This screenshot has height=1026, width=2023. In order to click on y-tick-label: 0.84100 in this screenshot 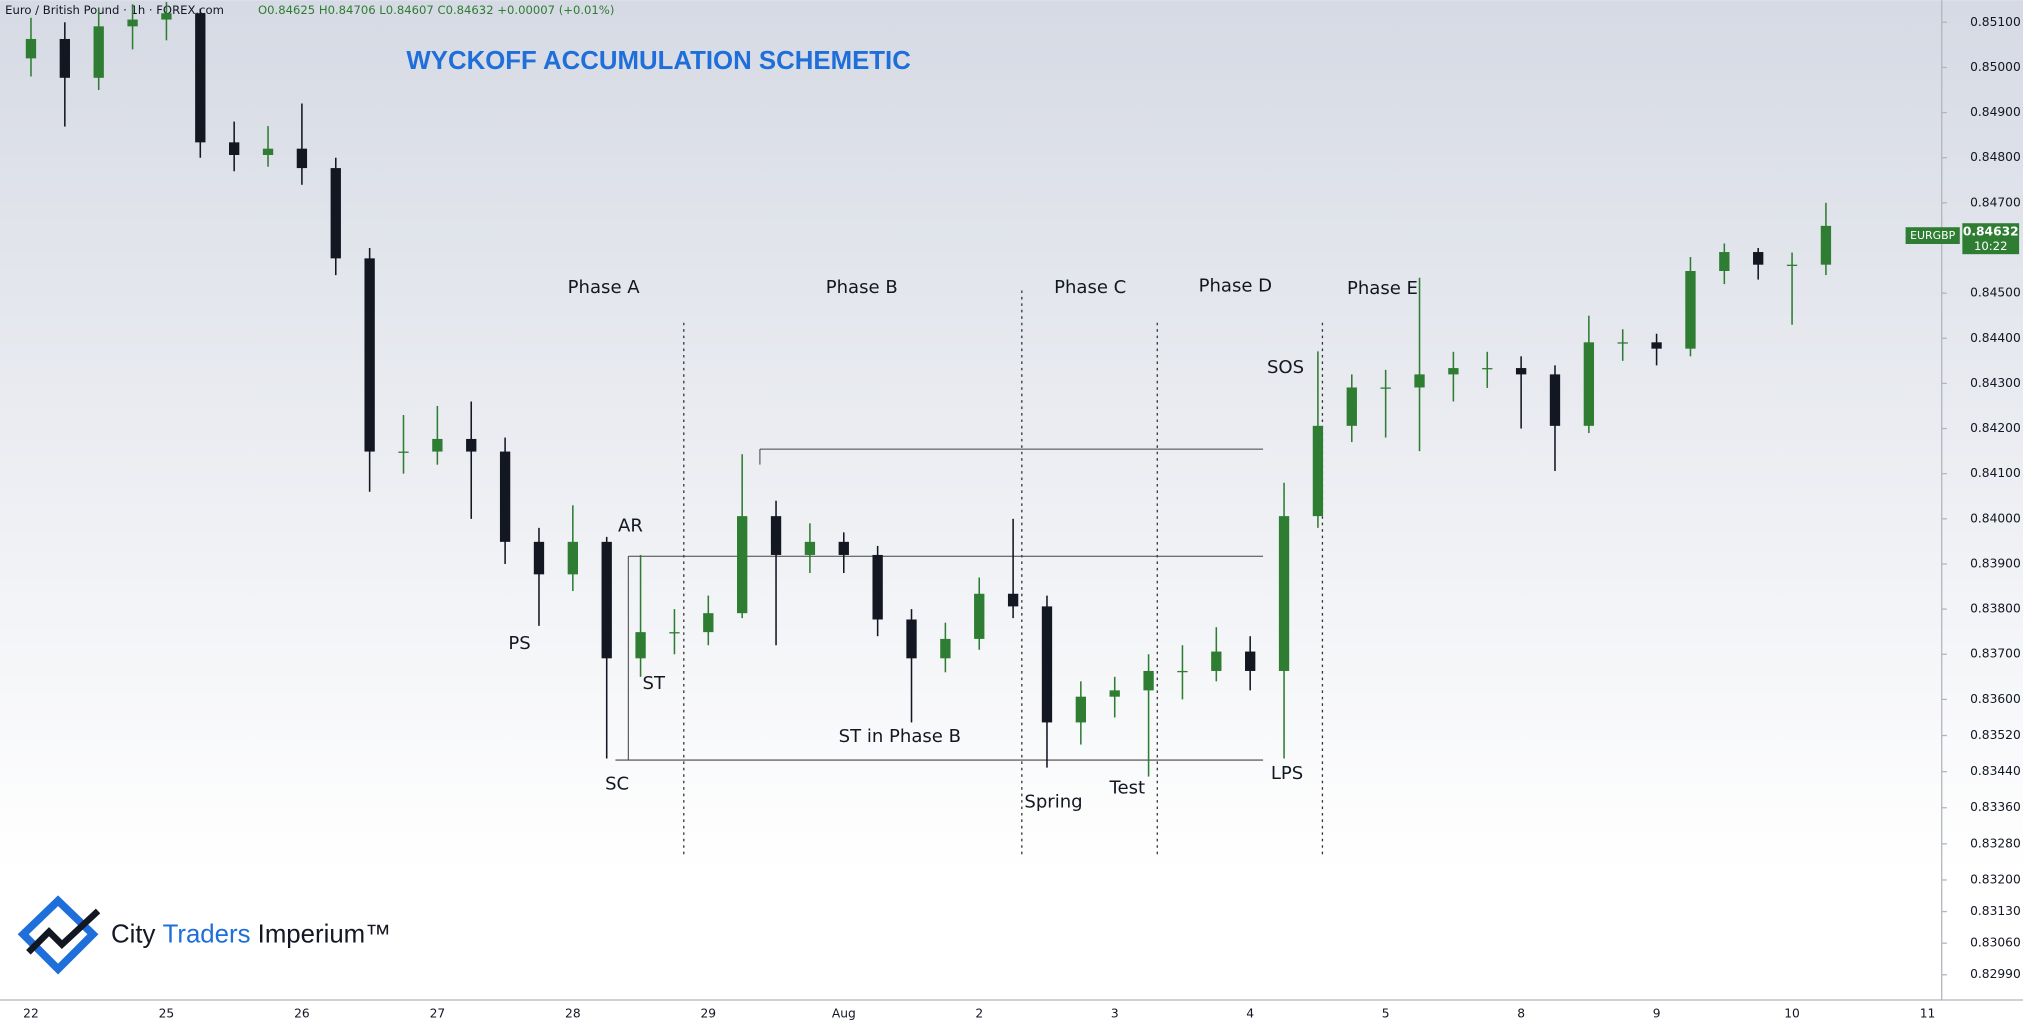, I will do `click(1995, 473)`.